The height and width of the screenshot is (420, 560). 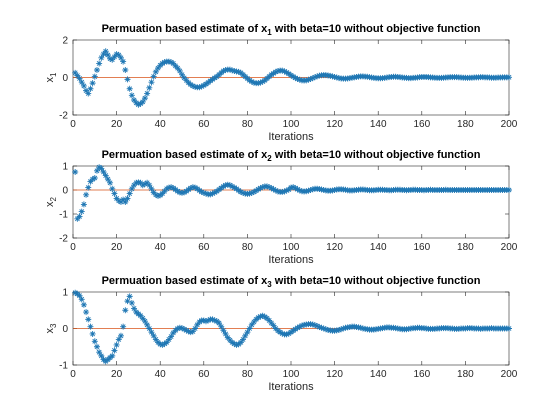 I want to click on y-axis-label-1-subscript: 1, so click(x=53, y=74).